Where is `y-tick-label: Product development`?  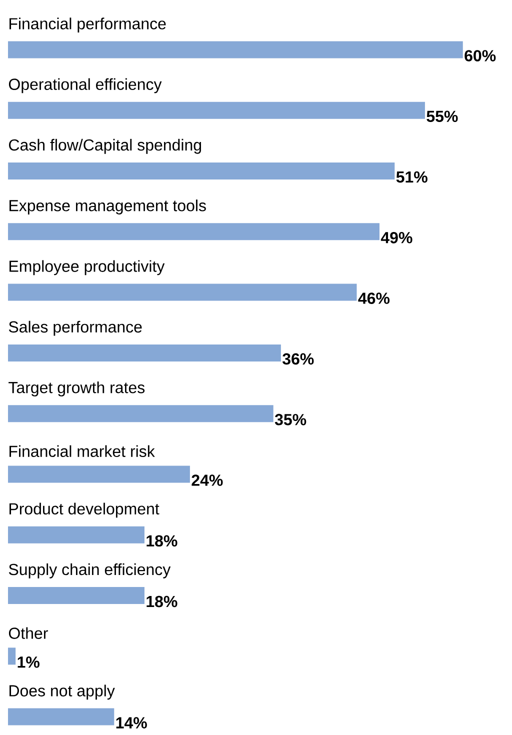 y-tick-label: Product development is located at coordinates (85, 510).